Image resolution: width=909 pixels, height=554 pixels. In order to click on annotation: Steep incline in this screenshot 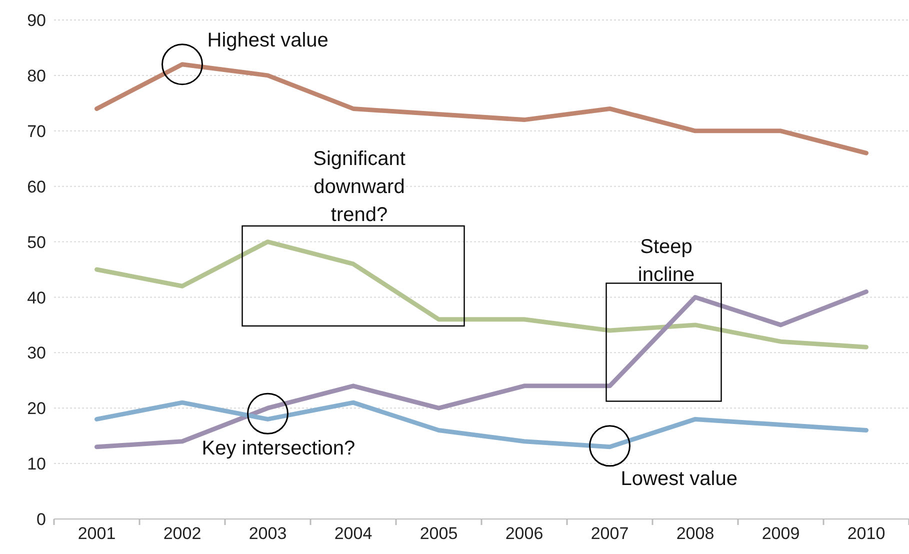, I will do `click(666, 261)`.